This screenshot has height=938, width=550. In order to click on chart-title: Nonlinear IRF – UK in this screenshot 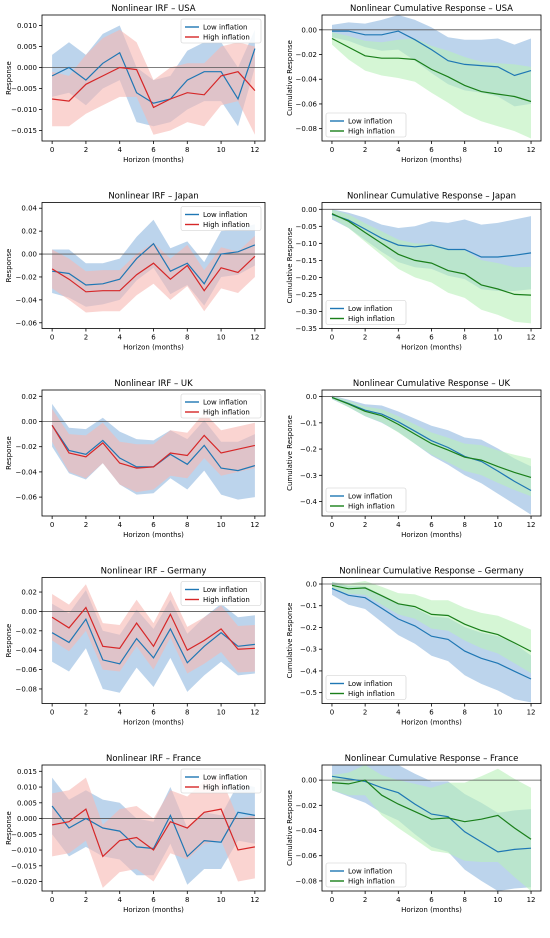, I will do `click(153, 384)`.